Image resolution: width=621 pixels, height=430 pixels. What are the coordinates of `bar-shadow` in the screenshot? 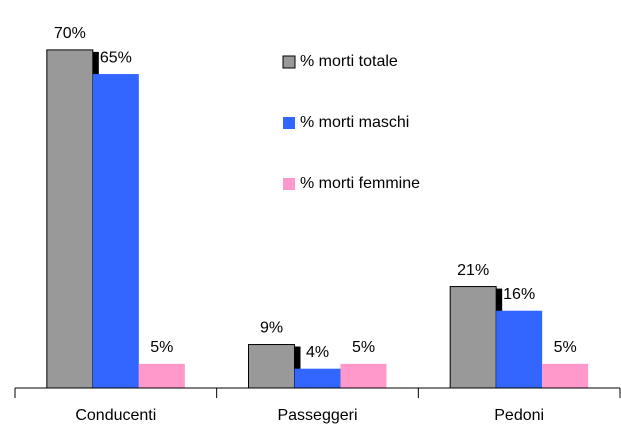 It's located at (297, 367).